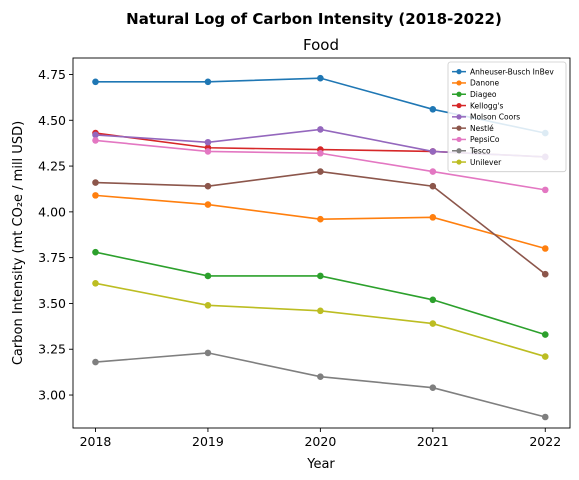 The width and height of the screenshot is (579, 480). What do you see at coordinates (545, 248) in the screenshot?
I see `data-point-danone-2022` at bounding box center [545, 248].